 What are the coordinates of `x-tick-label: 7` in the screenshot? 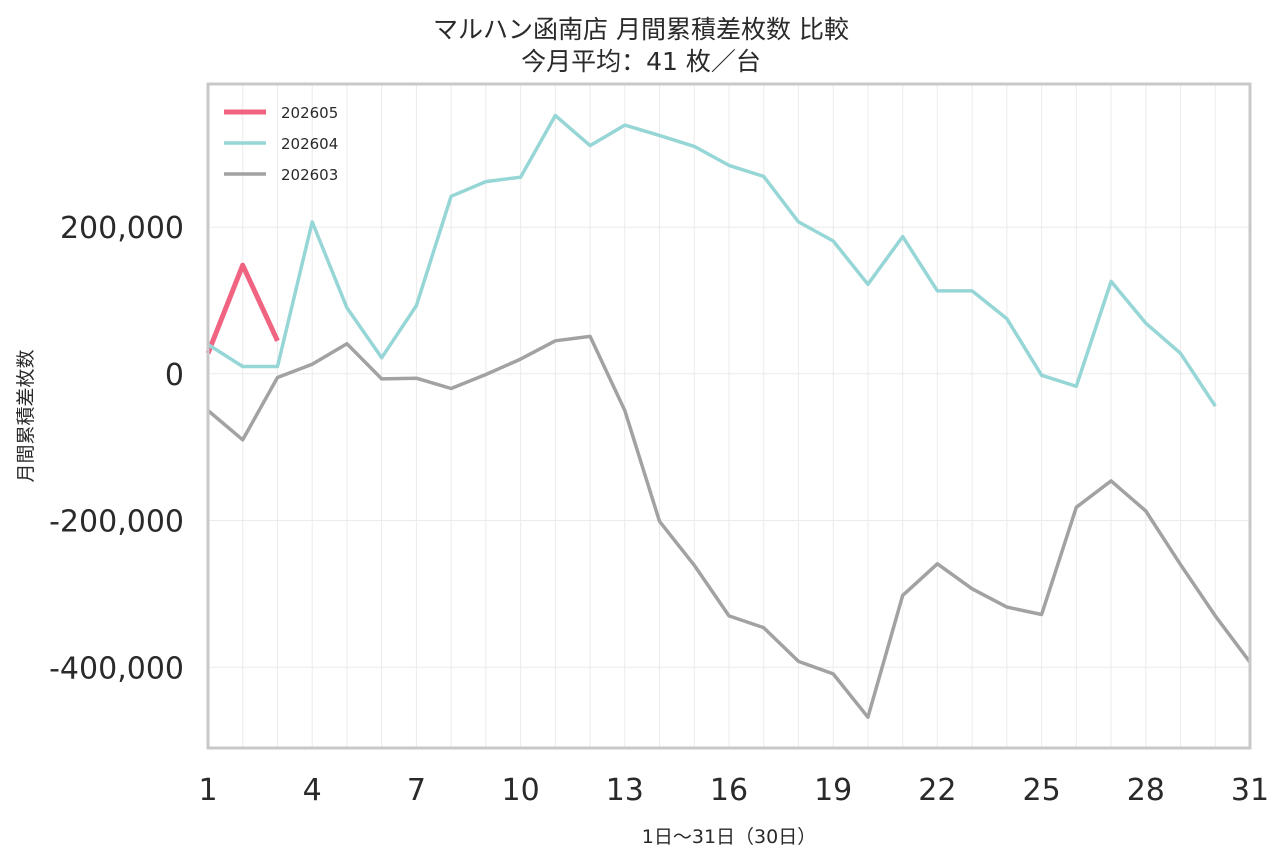 It's located at (416, 790).